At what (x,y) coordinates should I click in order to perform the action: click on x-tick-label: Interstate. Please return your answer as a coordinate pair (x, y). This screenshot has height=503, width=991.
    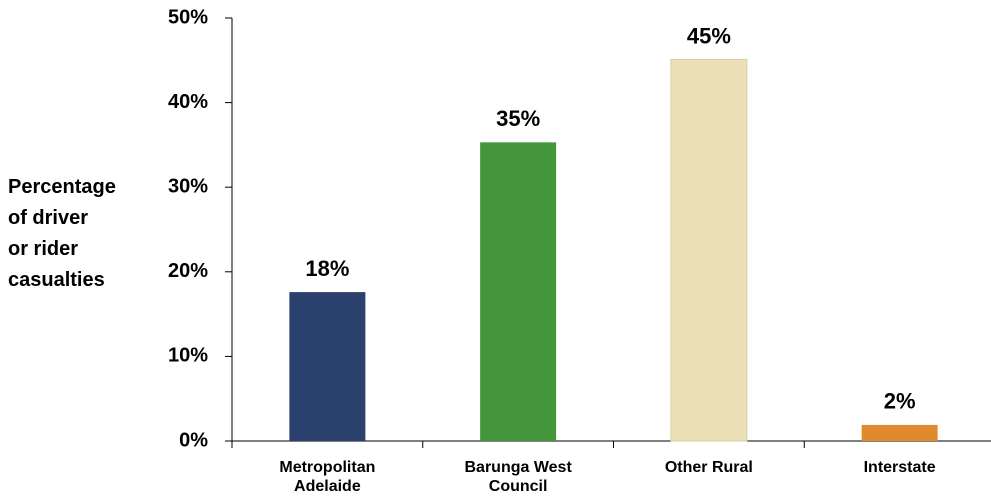
    Looking at the image, I should click on (899, 467).